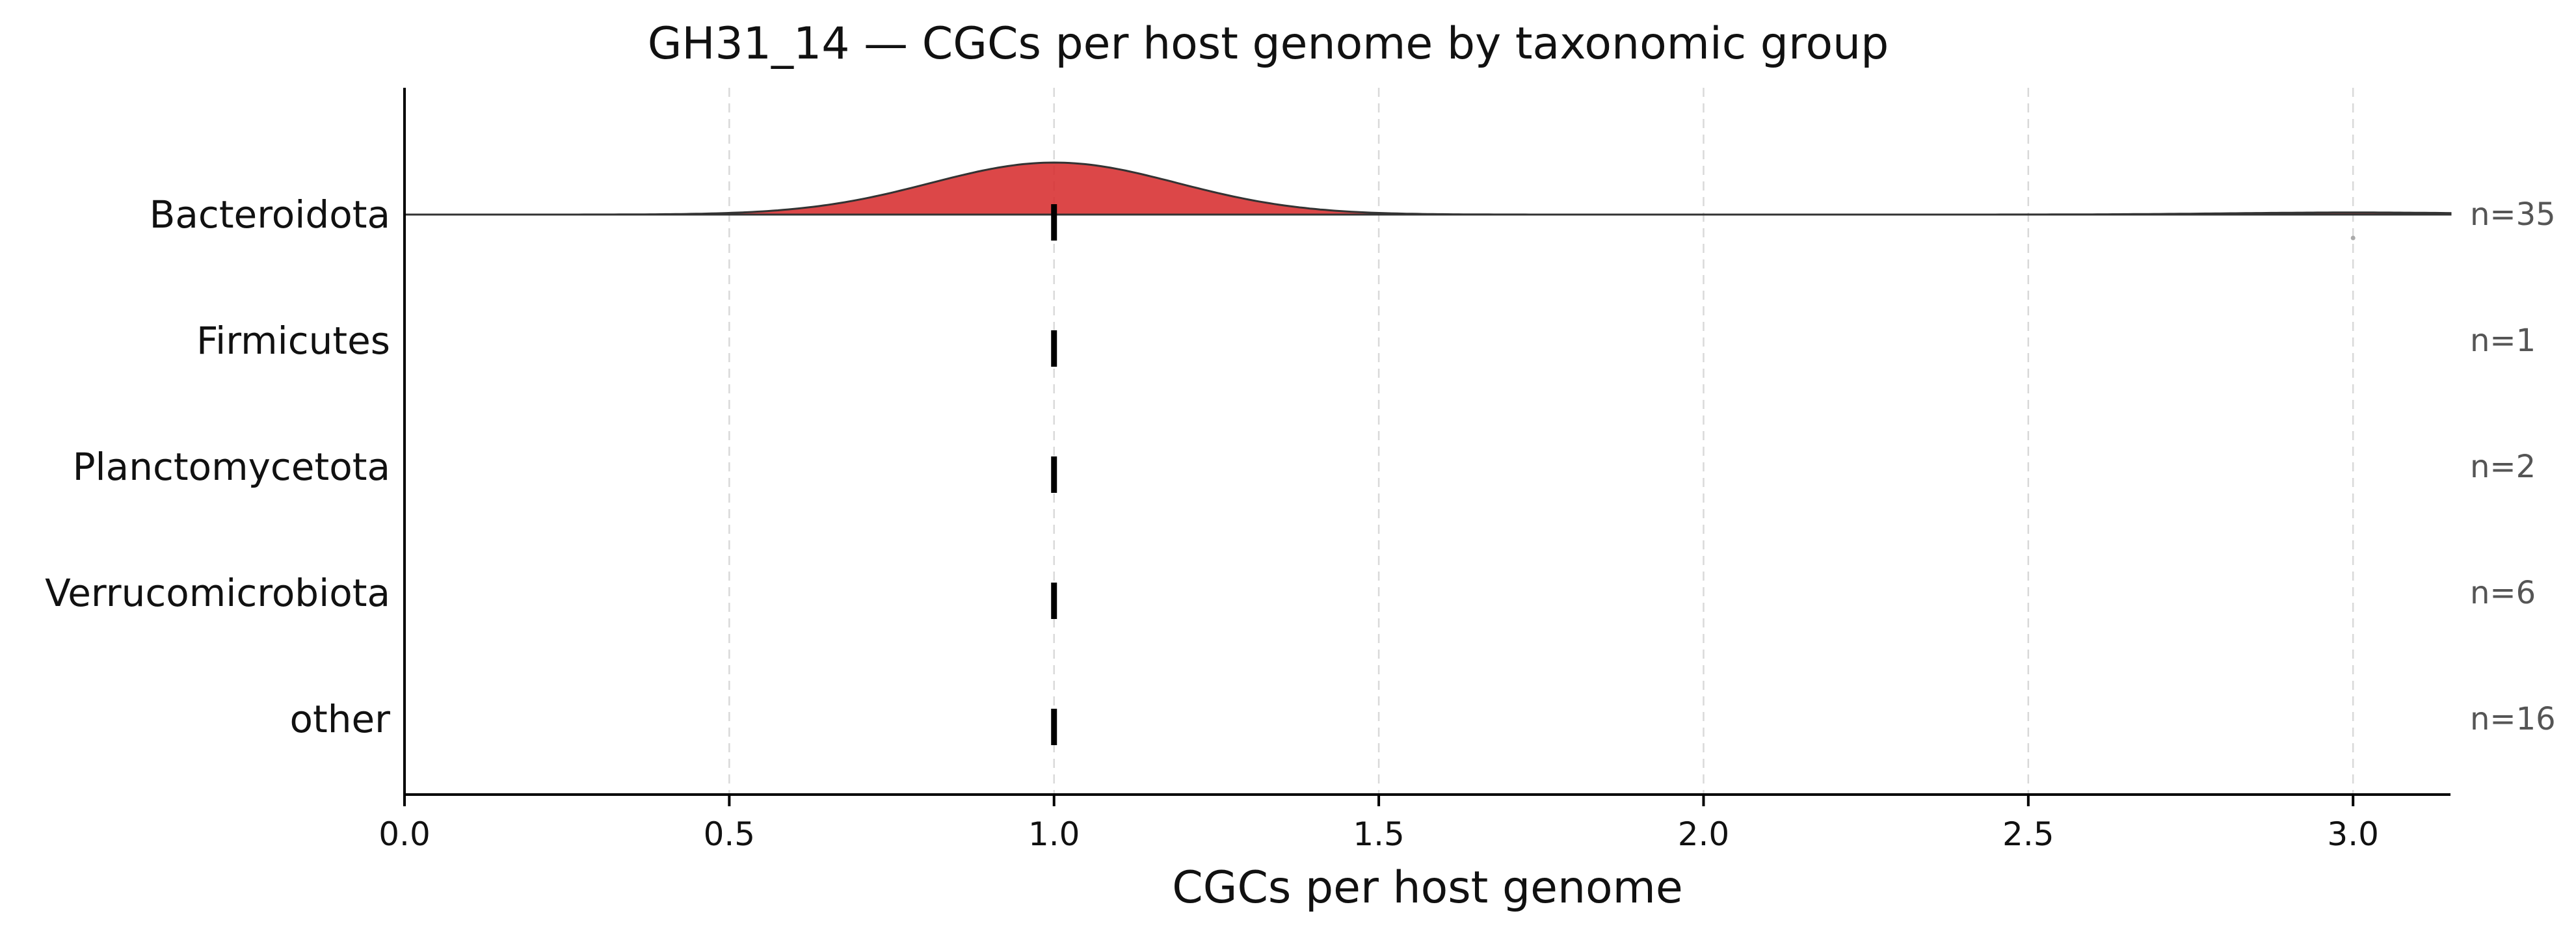 The width and height of the screenshot is (2576, 935). I want to click on x-axis-label: CGCs per host genome, so click(1427, 888).